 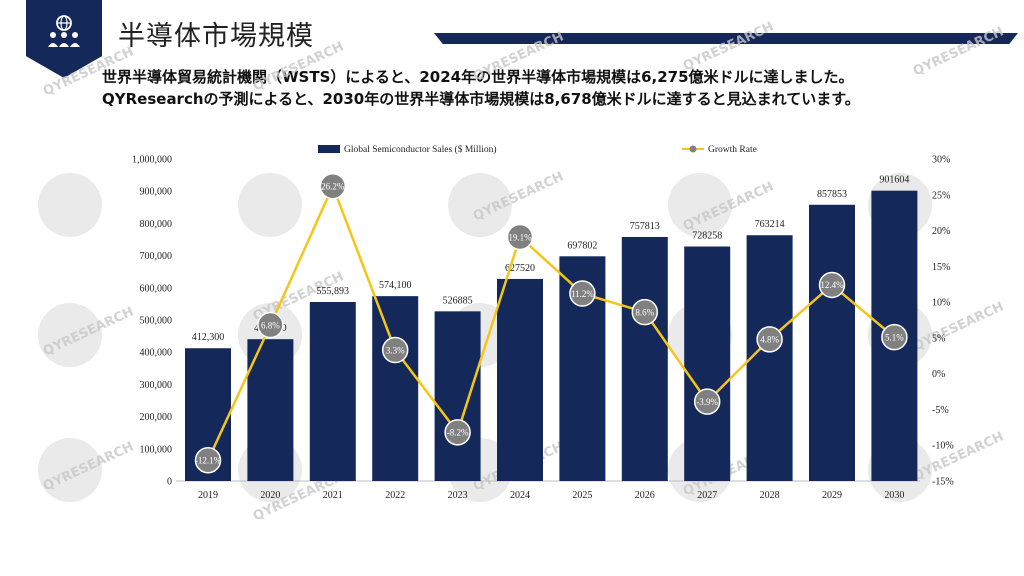 I want to click on y-left-tick-label: 600,000, so click(x=156, y=288).